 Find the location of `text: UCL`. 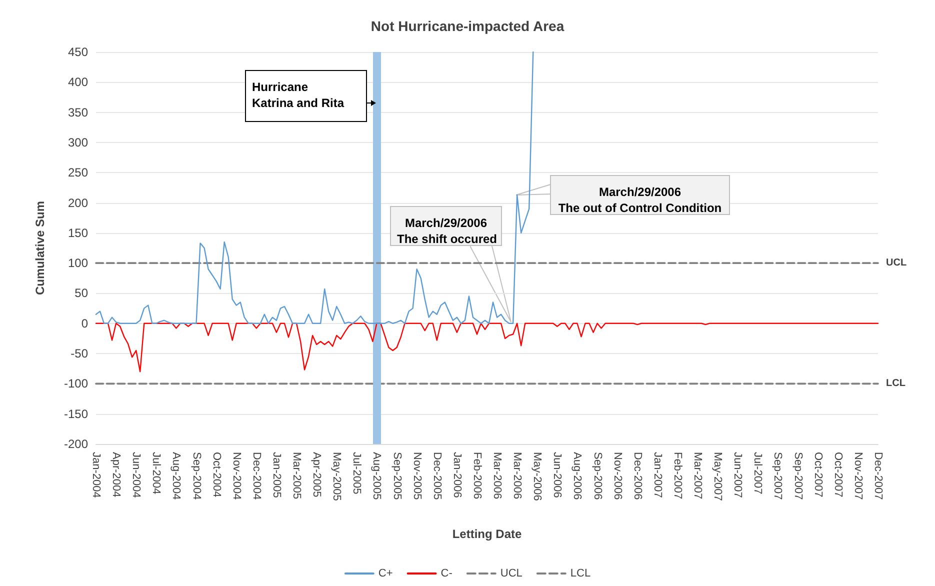

text: UCL is located at coordinates (896, 263).